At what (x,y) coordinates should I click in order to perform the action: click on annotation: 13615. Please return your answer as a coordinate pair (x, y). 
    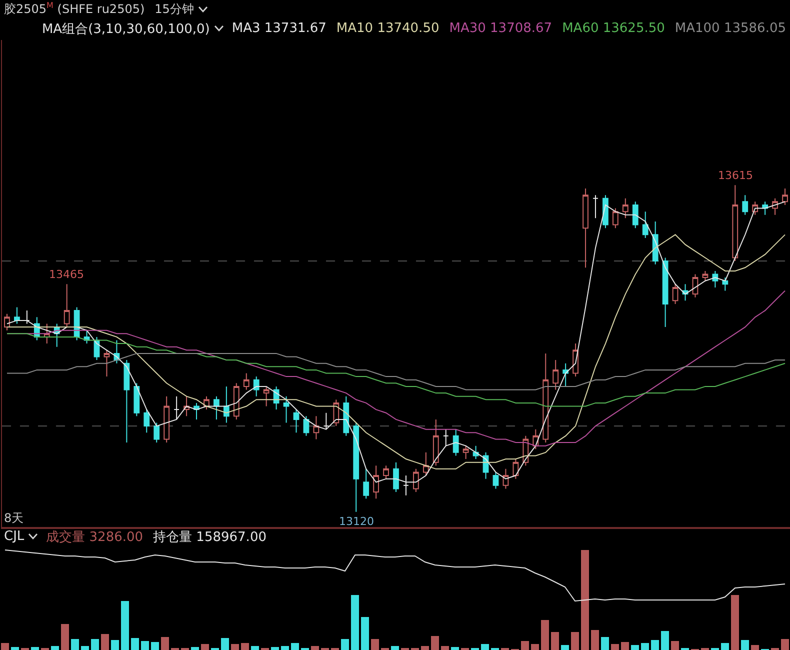
    Looking at the image, I should click on (735, 175).